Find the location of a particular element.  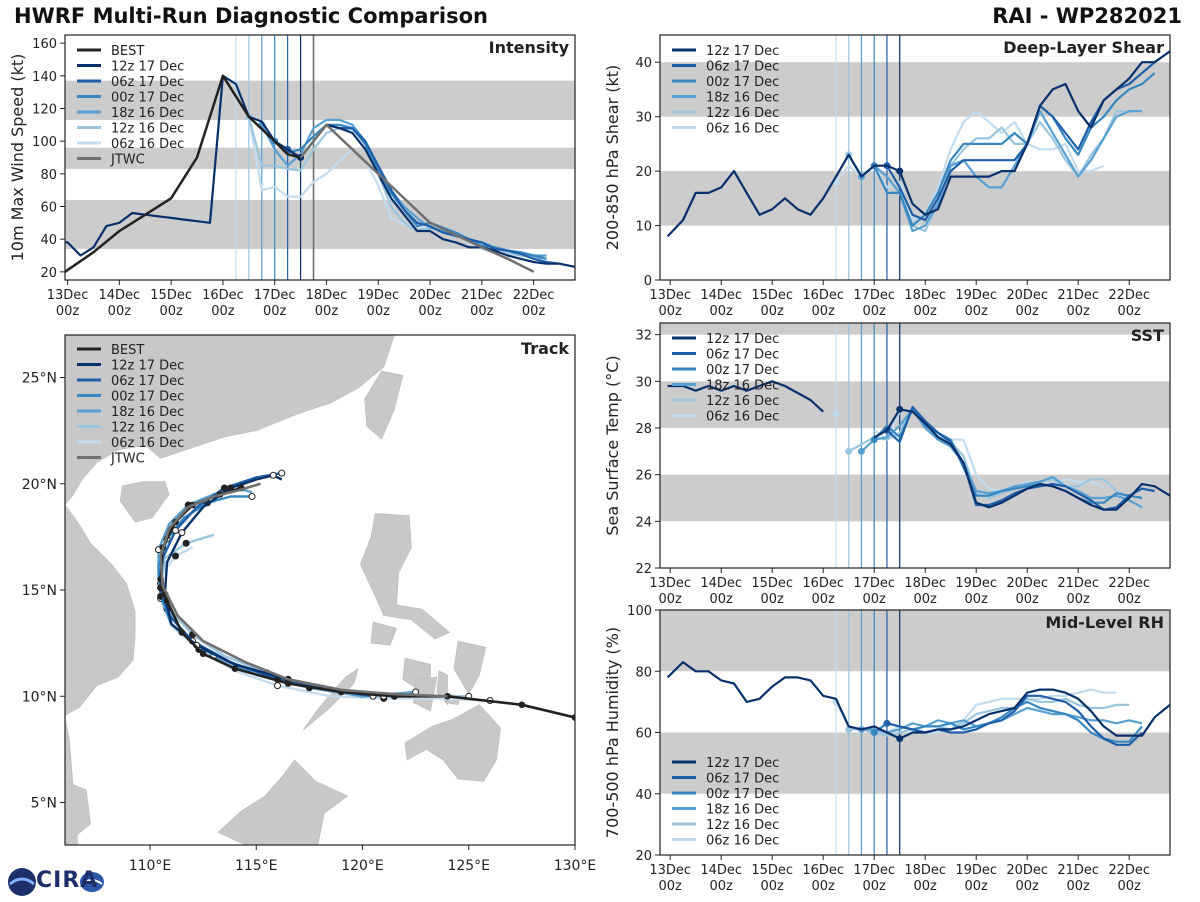

shear-xtick-label: 21Dec is located at coordinates (1078, 295).